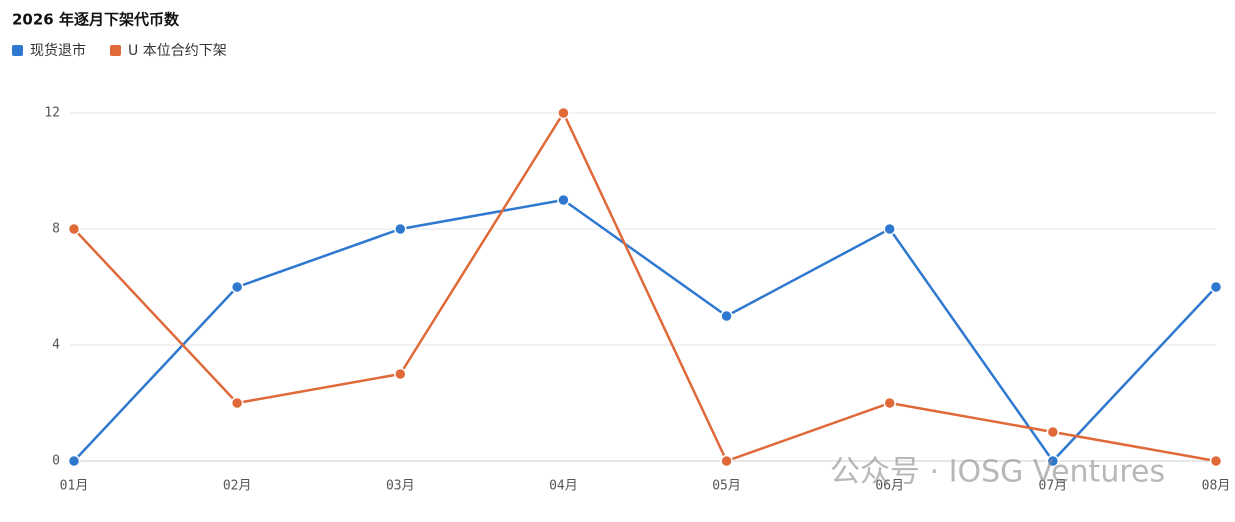 The height and width of the screenshot is (522, 1235). Describe the element at coordinates (96, 20) in the screenshot. I see `chart-title: 2026 年逐月下架代币数` at that location.